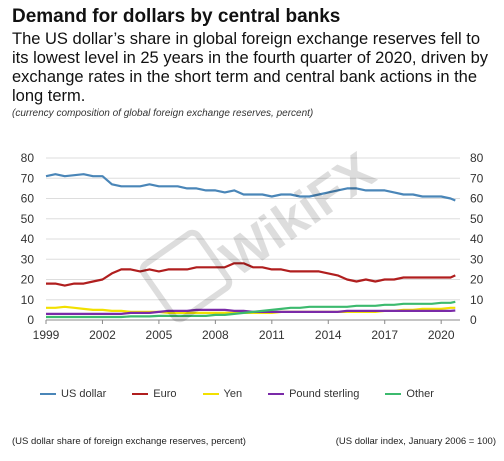 The width and height of the screenshot is (504, 461). What do you see at coordinates (477, 239) in the screenshot?
I see `y-tick-label-right: 40` at bounding box center [477, 239].